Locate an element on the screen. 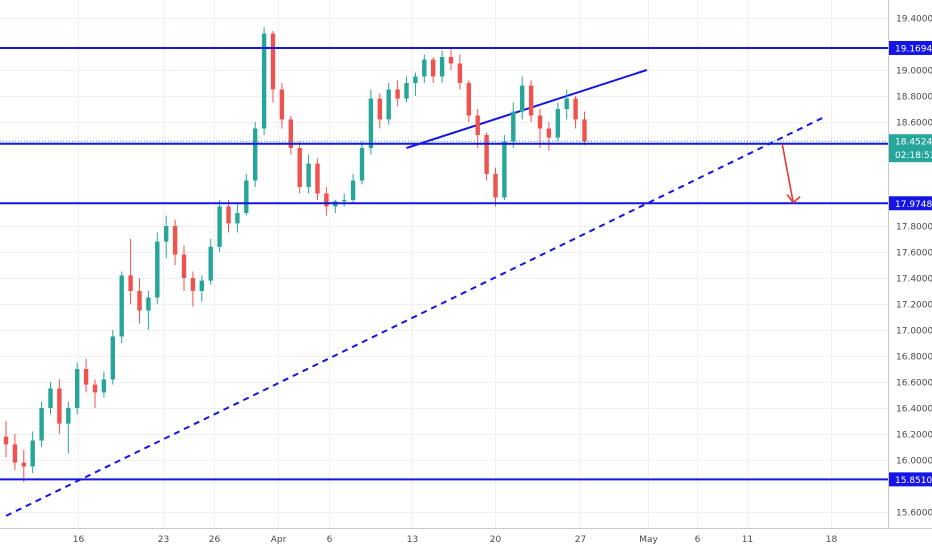 This screenshot has width=932, height=550. level-tag-17.97489 is located at coordinates (910, 203).